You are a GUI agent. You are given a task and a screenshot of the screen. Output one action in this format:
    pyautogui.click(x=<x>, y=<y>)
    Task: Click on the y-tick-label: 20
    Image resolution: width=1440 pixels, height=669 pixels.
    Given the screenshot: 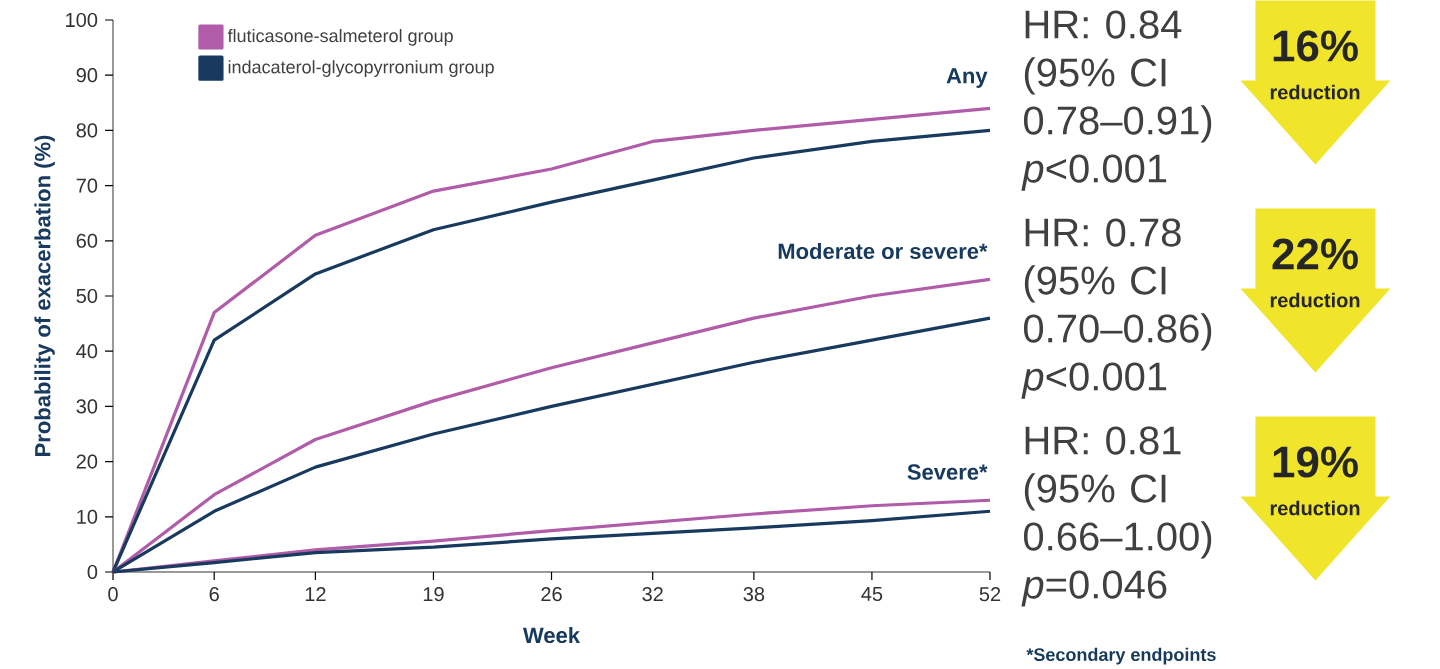 What is the action you would take?
    pyautogui.click(x=87, y=461)
    